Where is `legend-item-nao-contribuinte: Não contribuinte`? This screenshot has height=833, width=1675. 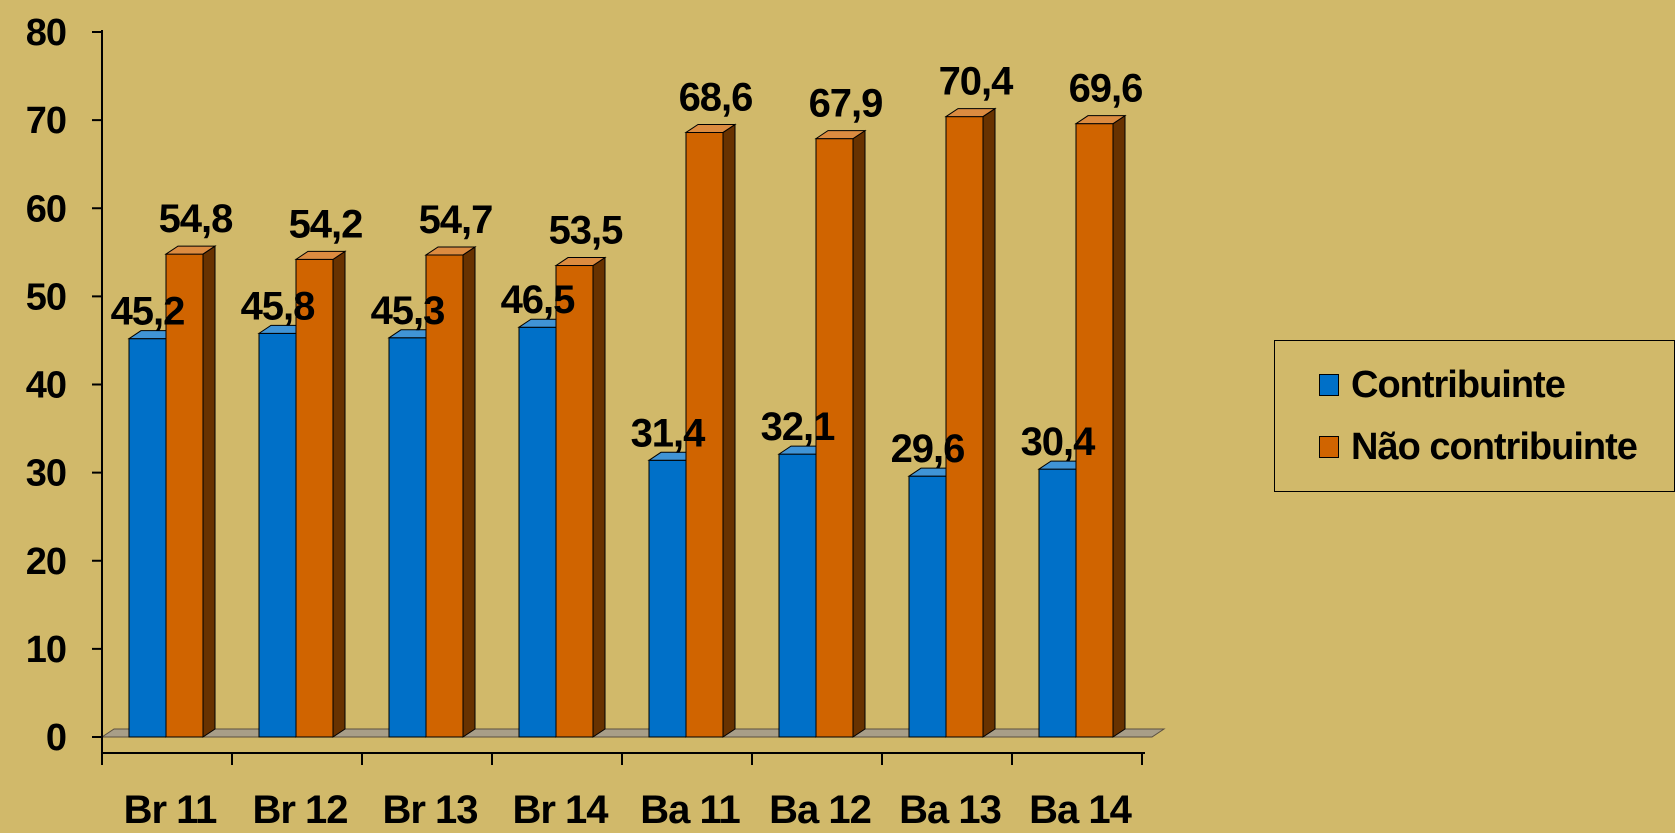 legend-item-nao-contribuinte: Não contribuinte is located at coordinates (1478, 446).